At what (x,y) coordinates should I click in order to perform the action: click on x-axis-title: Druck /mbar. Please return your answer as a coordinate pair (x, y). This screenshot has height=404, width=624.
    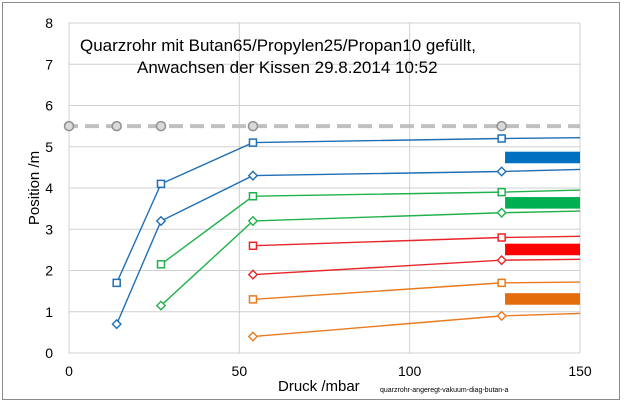
    Looking at the image, I should click on (319, 386).